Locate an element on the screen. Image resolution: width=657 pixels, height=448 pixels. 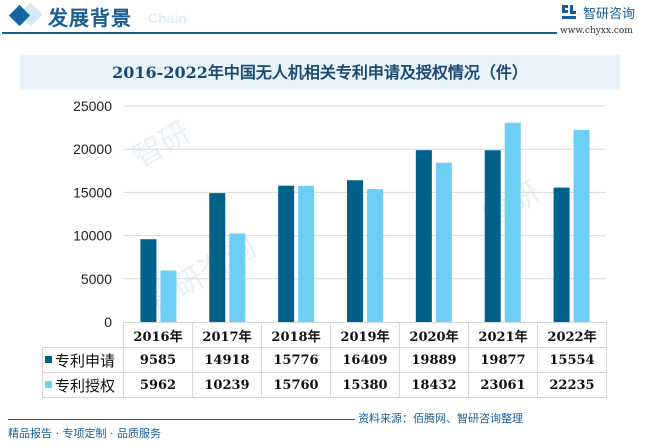
y-tick-label: 20000 is located at coordinates (92, 149).